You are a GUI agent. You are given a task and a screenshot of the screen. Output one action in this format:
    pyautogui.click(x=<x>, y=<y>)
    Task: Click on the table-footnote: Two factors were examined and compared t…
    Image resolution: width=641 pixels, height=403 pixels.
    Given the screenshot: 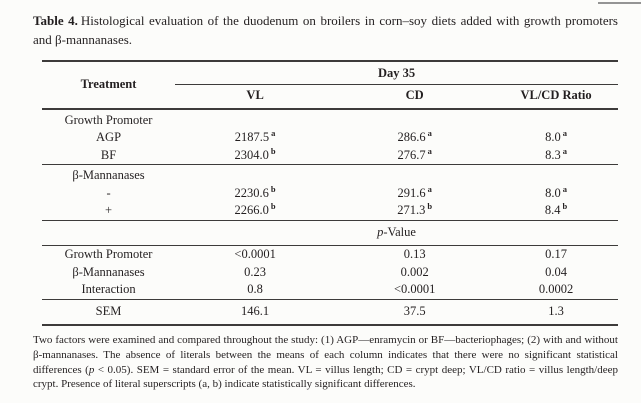 What is the action you would take?
    pyautogui.click(x=325, y=362)
    